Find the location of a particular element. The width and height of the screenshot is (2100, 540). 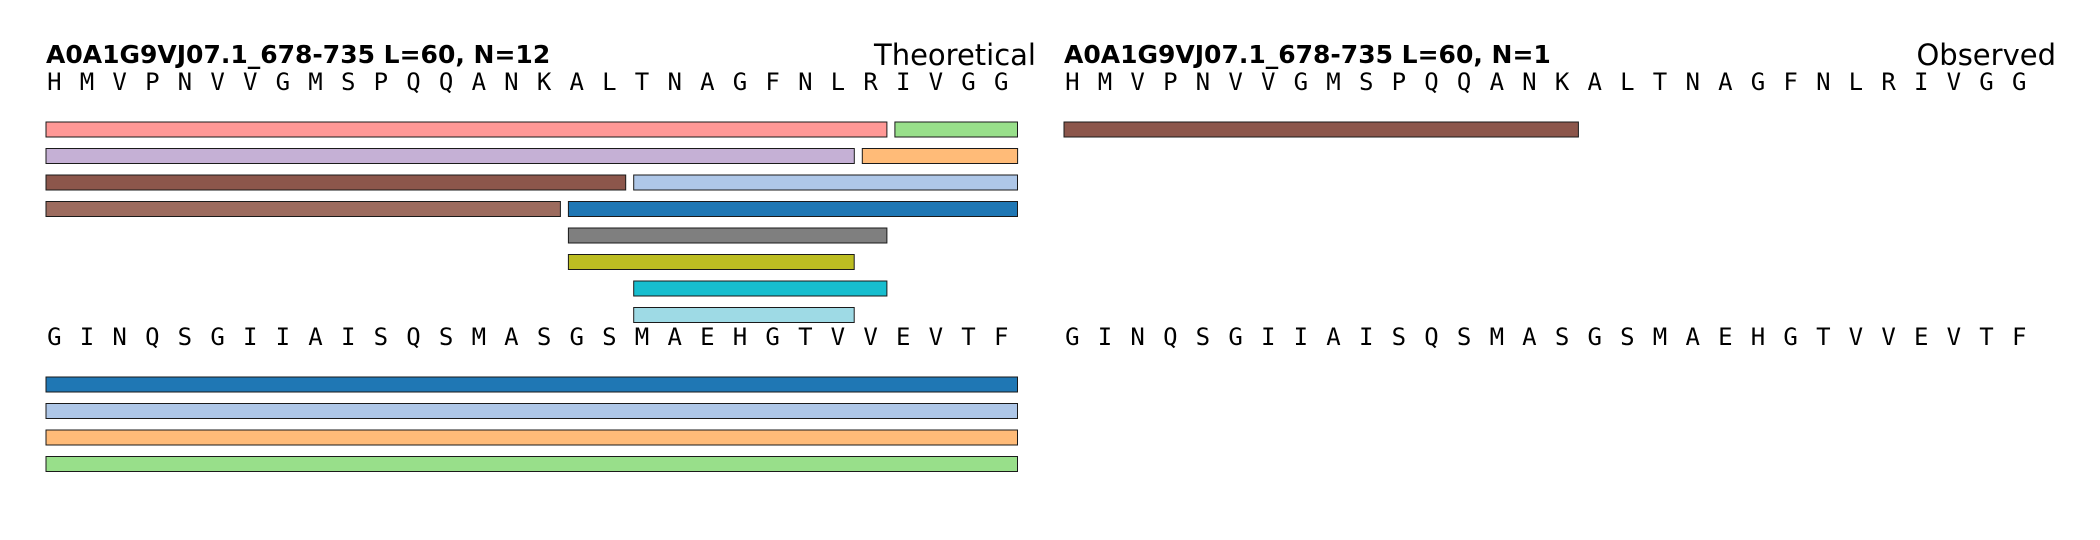

theoretical-panel-title: A0A1G9VJ07.1_678-735 L=60, N=12 is located at coordinates (298, 54).